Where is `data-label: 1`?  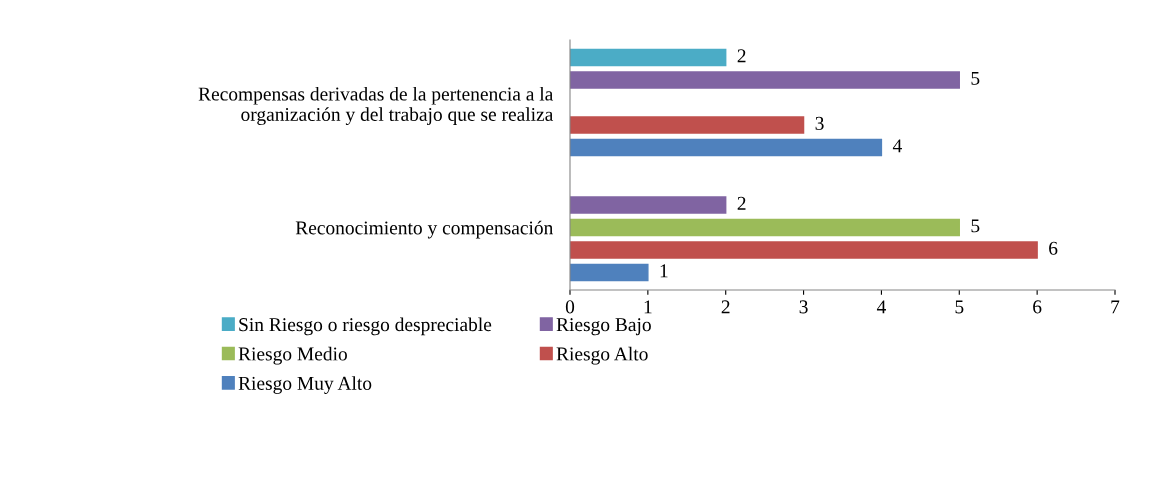
data-label: 1 is located at coordinates (664, 271).